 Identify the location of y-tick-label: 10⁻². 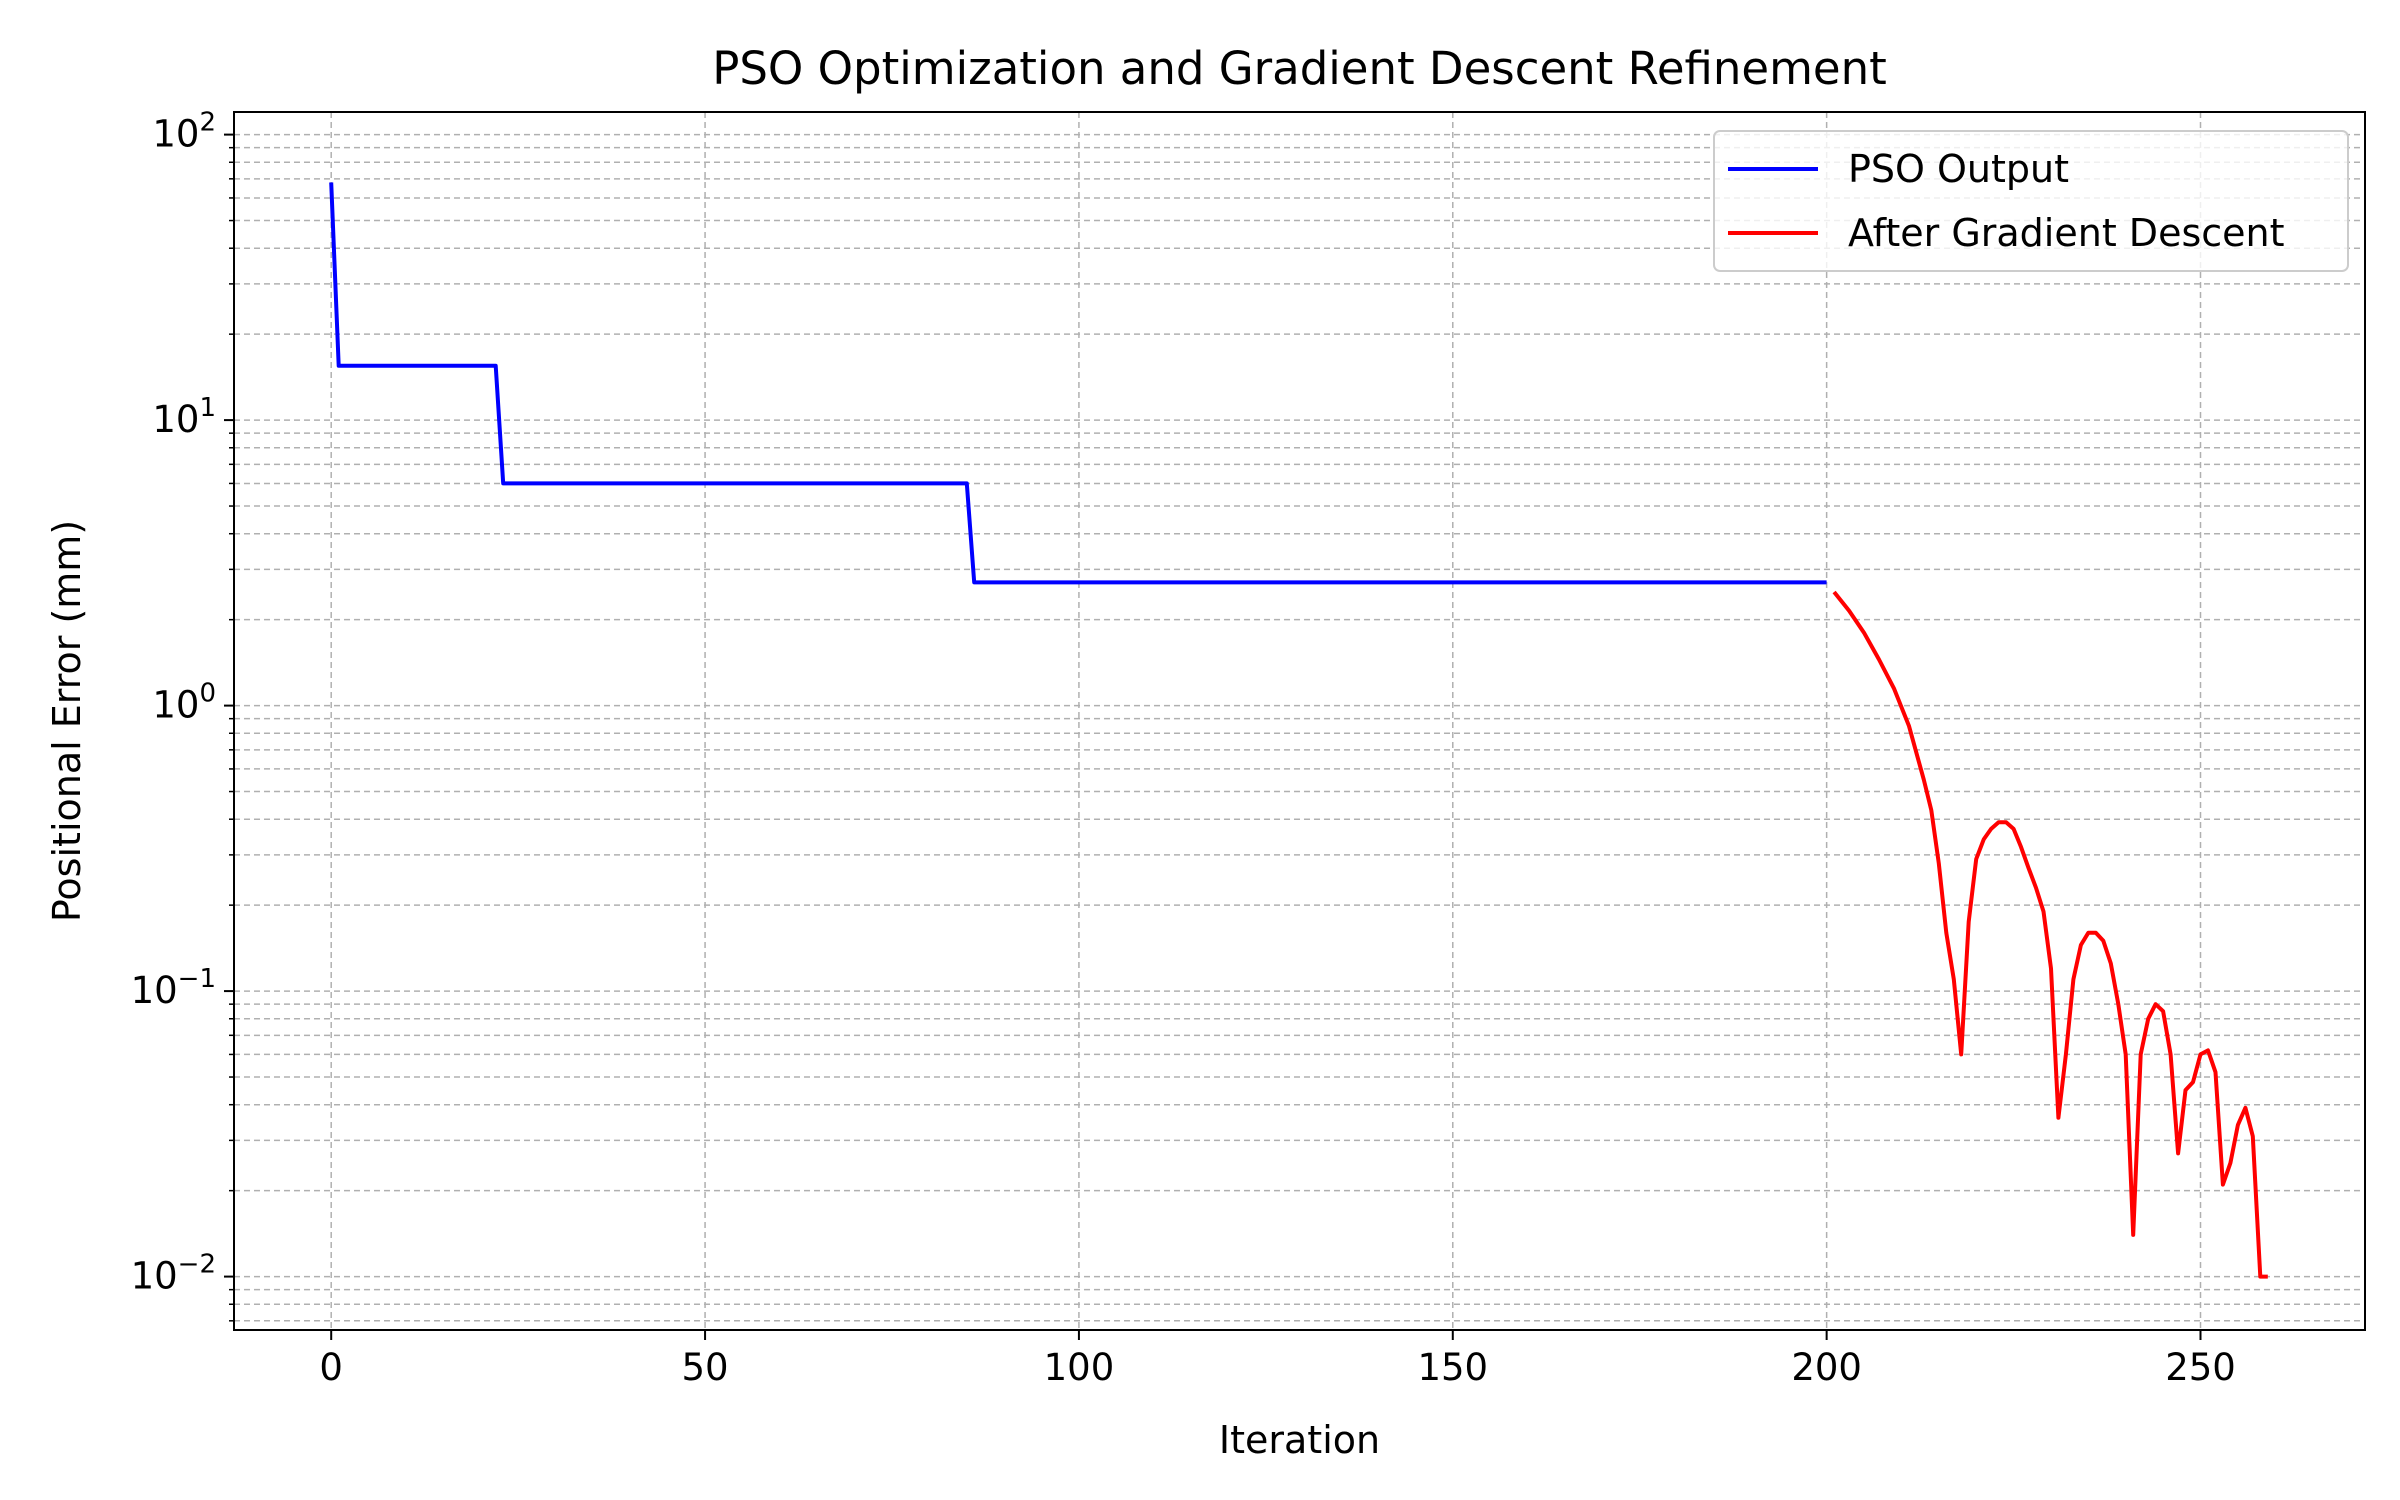
(173, 1274).